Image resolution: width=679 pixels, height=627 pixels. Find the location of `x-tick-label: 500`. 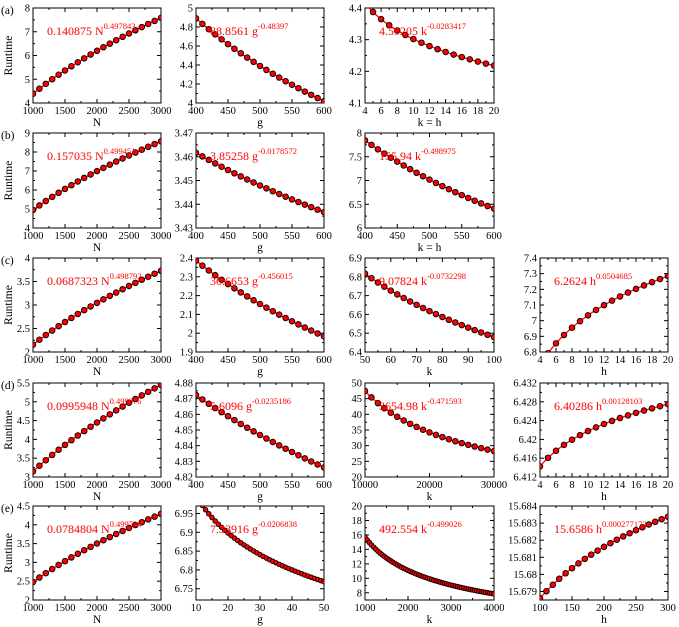

x-tick-label: 500 is located at coordinates (260, 111).